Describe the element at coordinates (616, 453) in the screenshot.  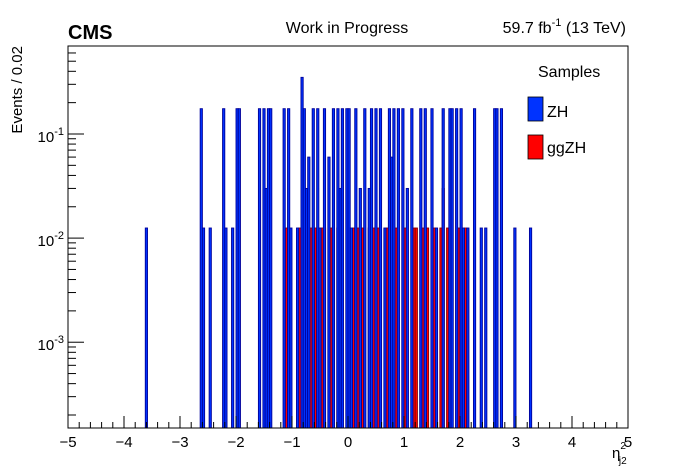
I see `x-axis-label-symbol: η` at that location.